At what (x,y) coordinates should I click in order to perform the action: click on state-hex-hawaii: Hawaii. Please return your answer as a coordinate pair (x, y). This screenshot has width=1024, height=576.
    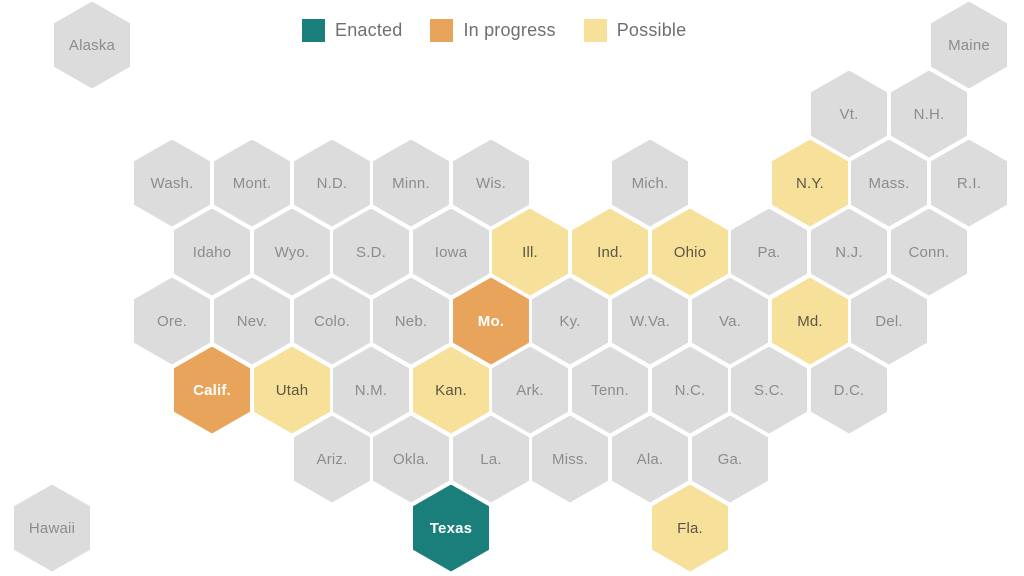
    Looking at the image, I should click on (52, 528).